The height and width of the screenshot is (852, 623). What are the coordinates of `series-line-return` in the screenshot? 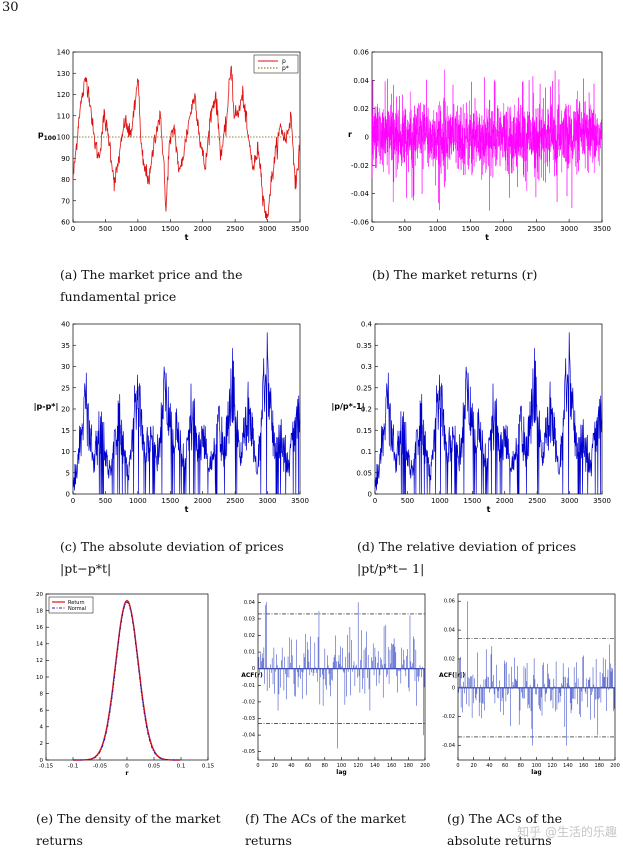 It's located at (126, 680).